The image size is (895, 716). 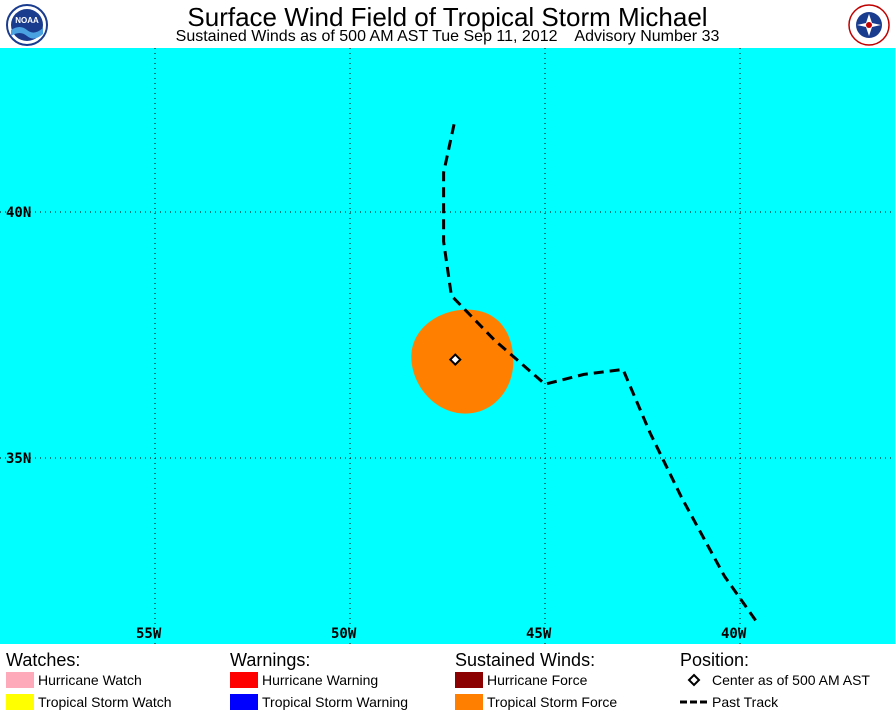 What do you see at coordinates (525, 660) in the screenshot?
I see `legend-winds-heading: Sustained Winds:` at bounding box center [525, 660].